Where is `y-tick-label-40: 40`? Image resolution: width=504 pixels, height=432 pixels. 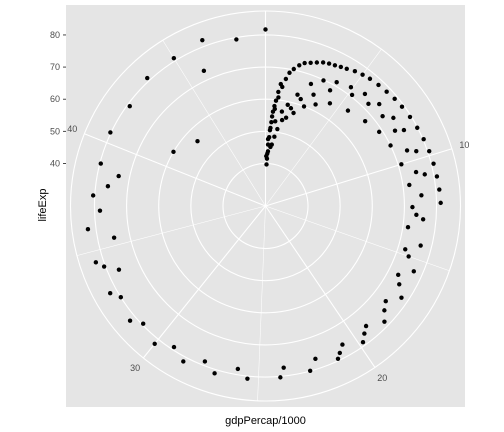
y-tick-label-40: 40 is located at coordinates (55, 163).